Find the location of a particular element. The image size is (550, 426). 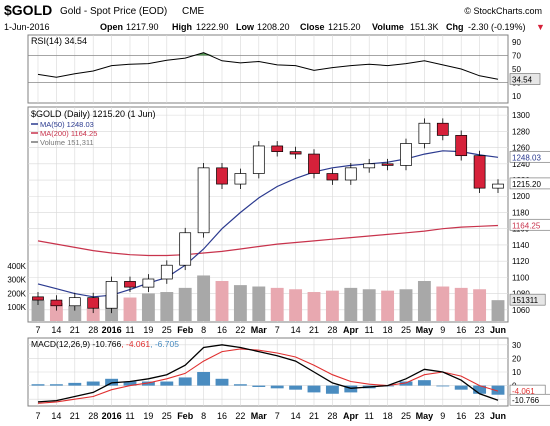

exchange: CME is located at coordinates (193, 11).